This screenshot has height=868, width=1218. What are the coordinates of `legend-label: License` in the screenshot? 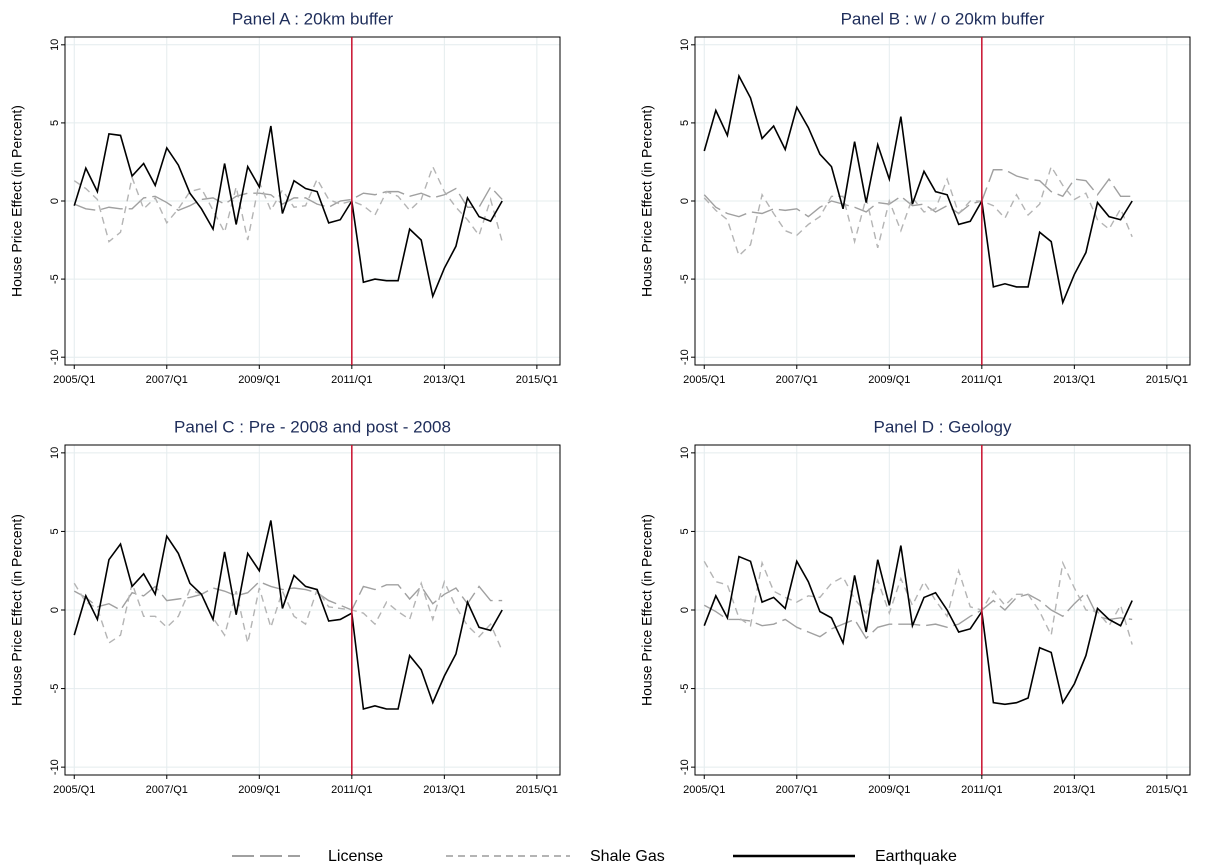 It's located at (355, 856).